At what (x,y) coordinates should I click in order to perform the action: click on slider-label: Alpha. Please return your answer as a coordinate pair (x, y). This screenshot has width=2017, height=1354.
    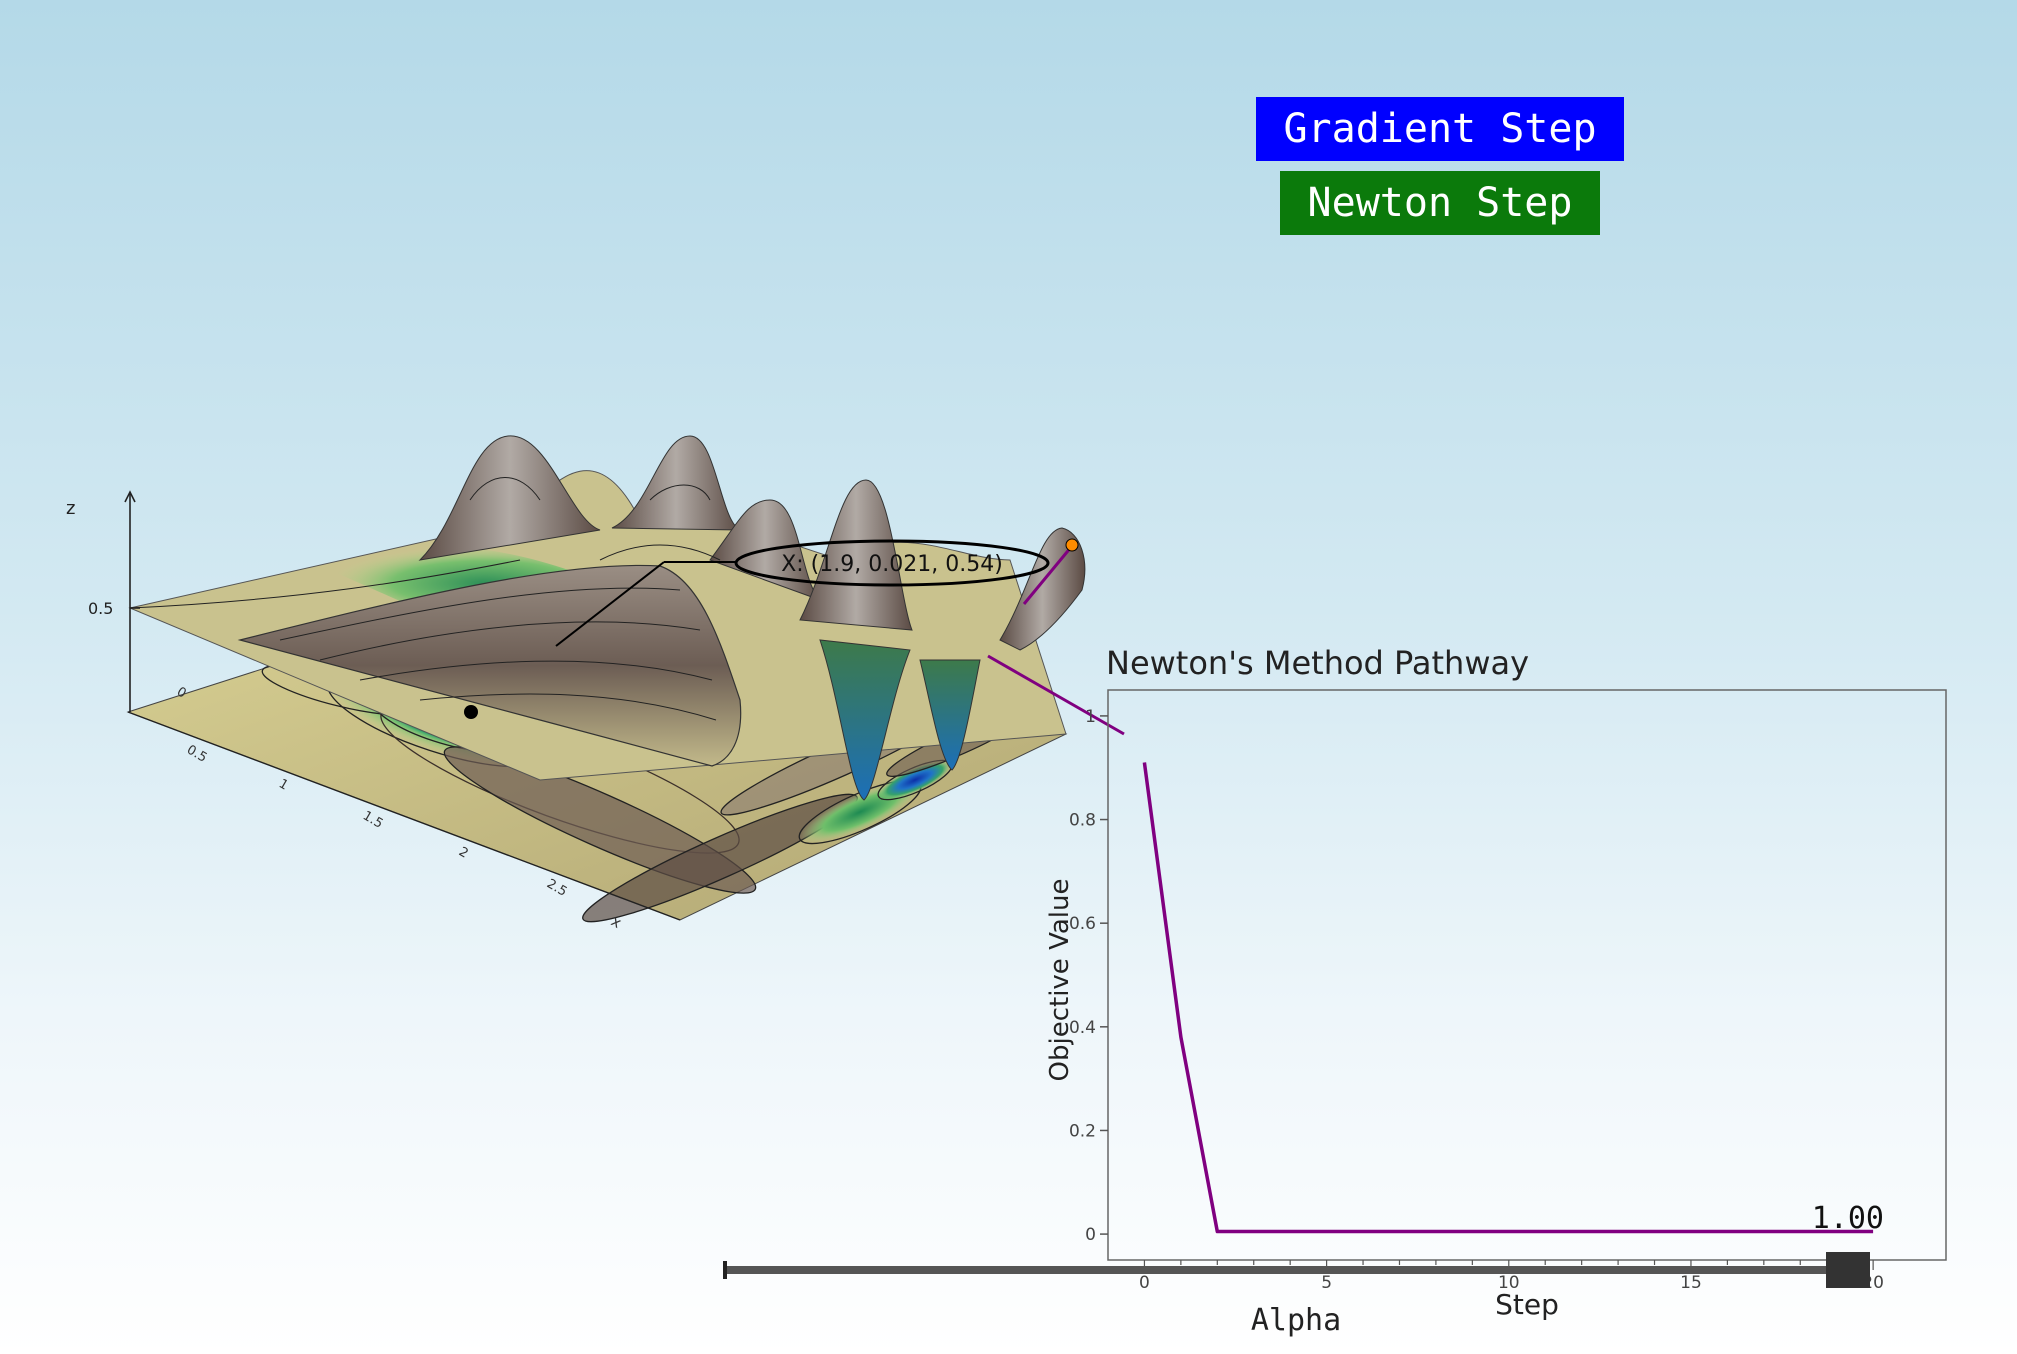
    Looking at the image, I should click on (1296, 1320).